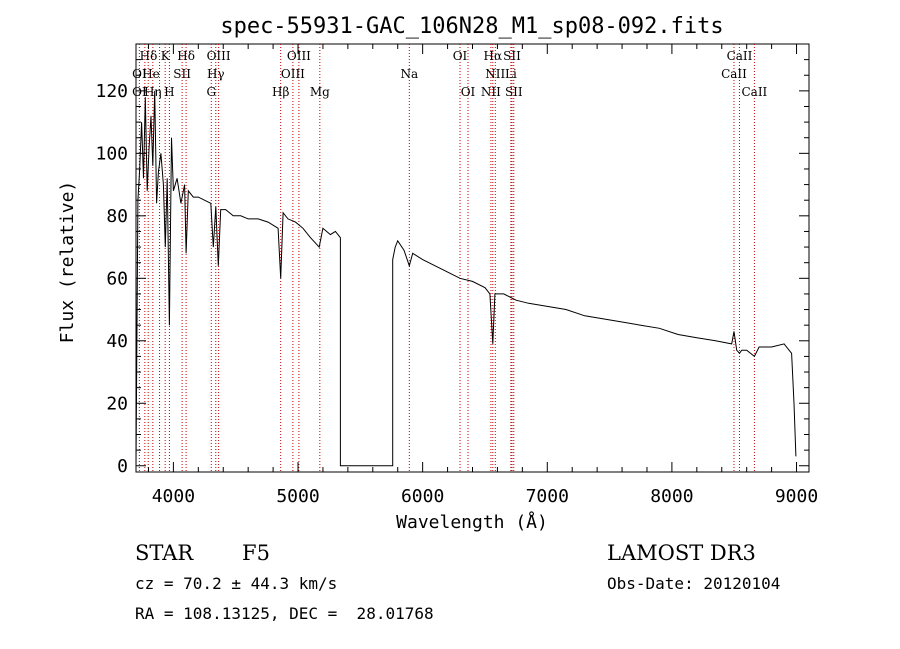 The width and height of the screenshot is (900, 649). I want to click on y-tick-label: 0, so click(122, 466).